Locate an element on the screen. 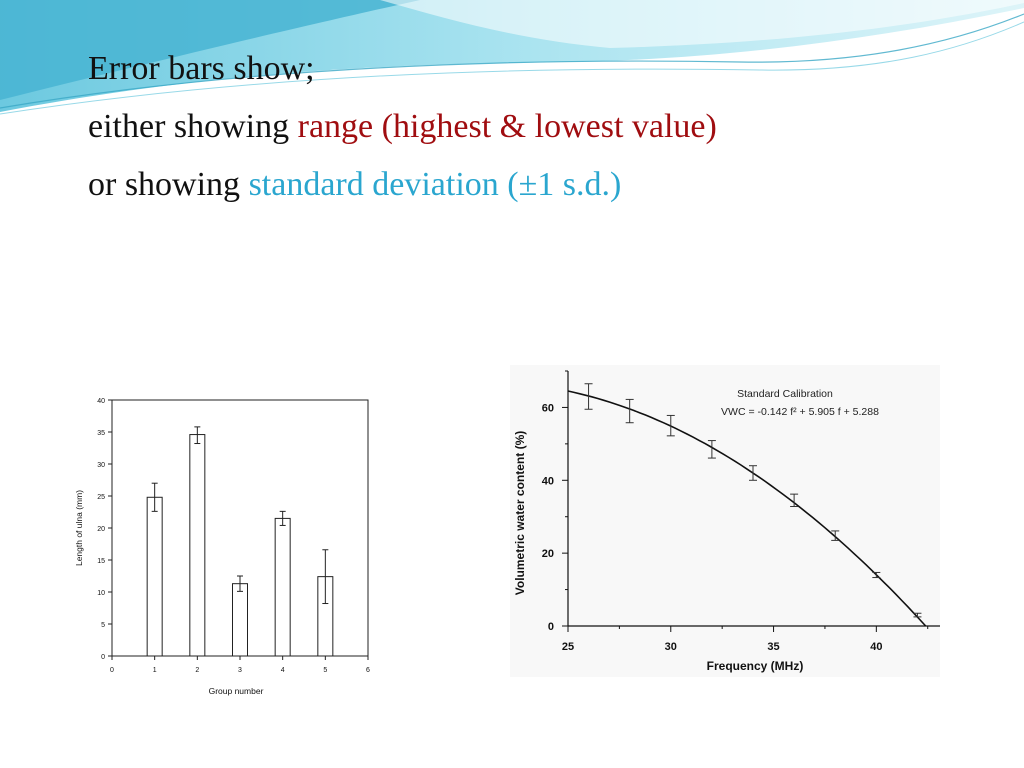 This screenshot has width=1024, height=768. bar-x-tick-label: 2 is located at coordinates (197, 670).